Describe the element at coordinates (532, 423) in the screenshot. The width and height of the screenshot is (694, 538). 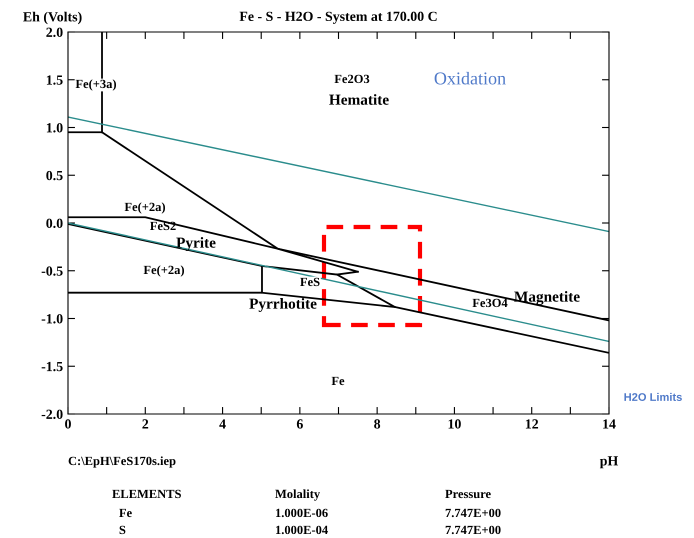
I see `x-tick-label: 12` at that location.